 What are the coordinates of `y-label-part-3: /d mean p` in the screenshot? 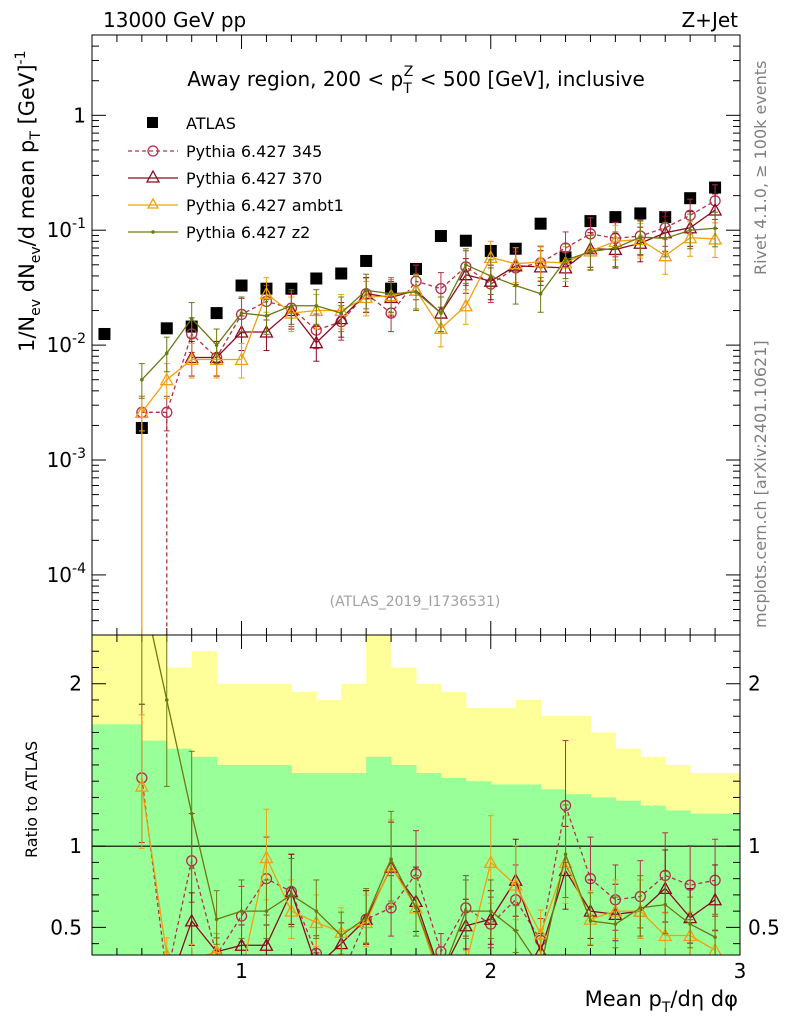 It's located at (27, 193).